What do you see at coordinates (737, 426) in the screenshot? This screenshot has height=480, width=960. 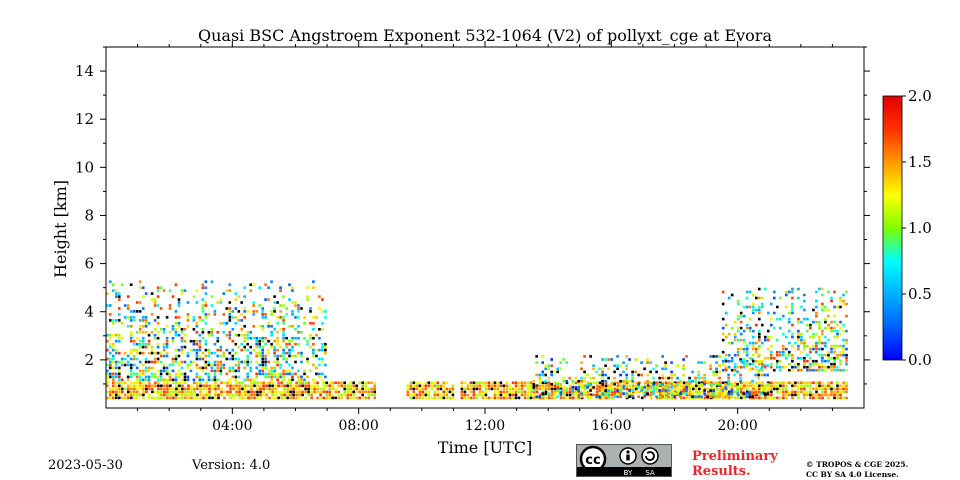 I see `x-tick-label: 20:00` at bounding box center [737, 426].